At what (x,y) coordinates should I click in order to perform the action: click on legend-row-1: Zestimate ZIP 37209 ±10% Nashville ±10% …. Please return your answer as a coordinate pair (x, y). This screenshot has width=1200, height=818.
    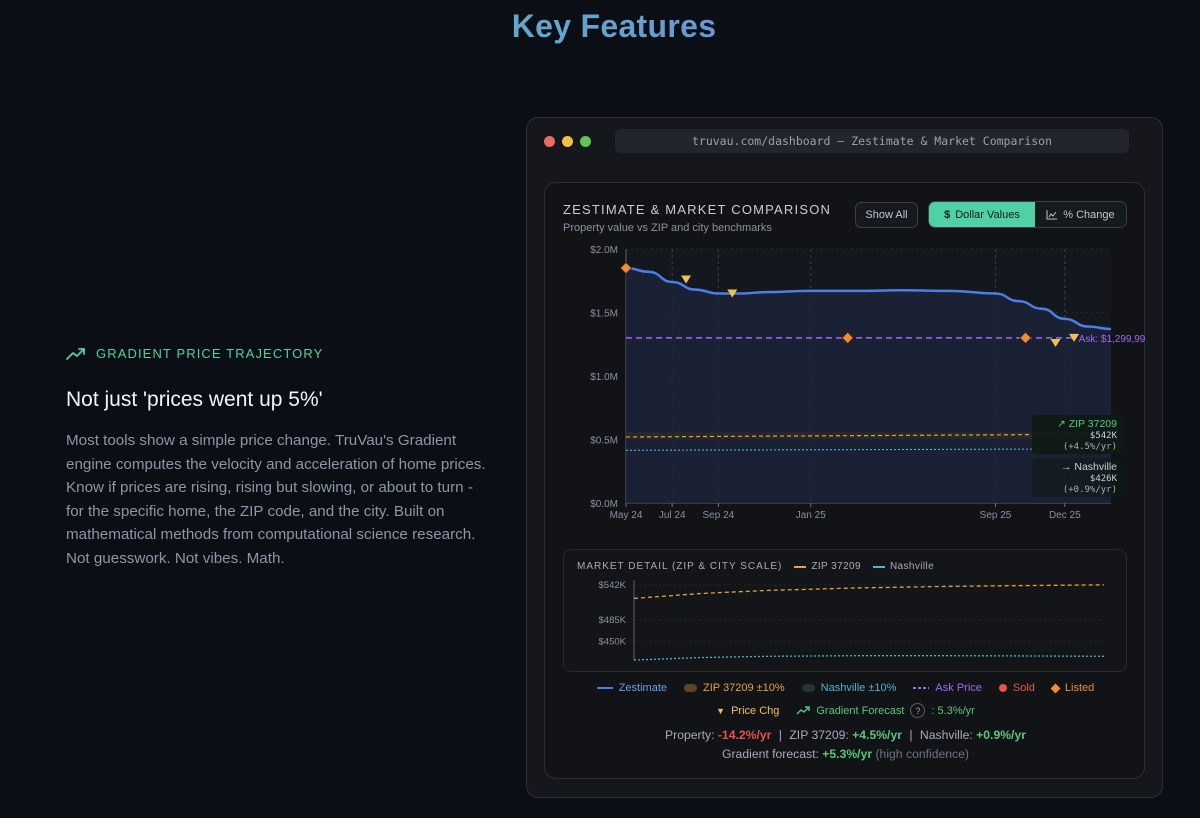
    Looking at the image, I should click on (845, 688).